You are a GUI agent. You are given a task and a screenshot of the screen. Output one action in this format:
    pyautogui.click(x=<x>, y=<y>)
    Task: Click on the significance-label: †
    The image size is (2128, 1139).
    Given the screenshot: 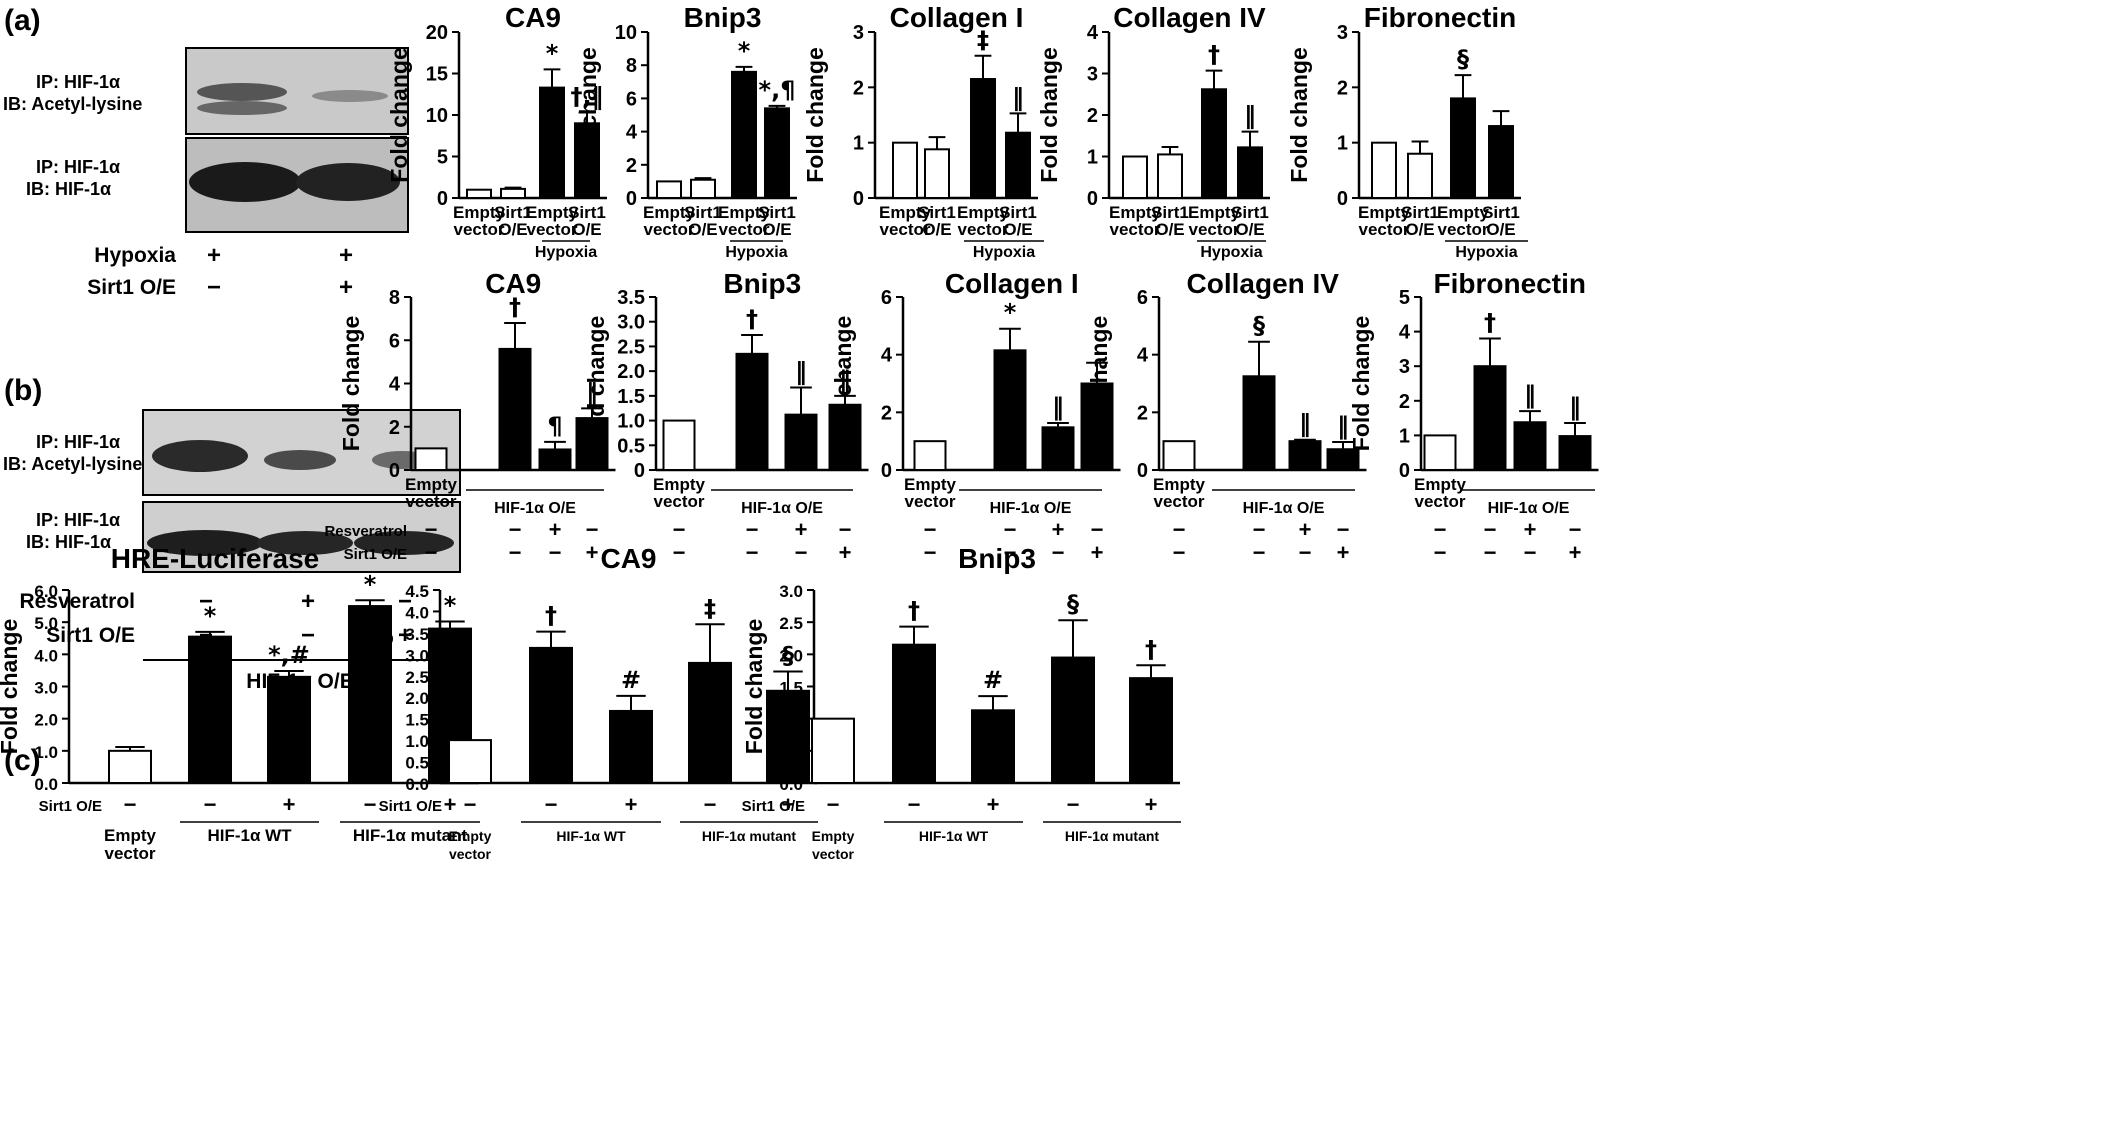 What is the action you would take?
    pyautogui.click(x=1214, y=55)
    